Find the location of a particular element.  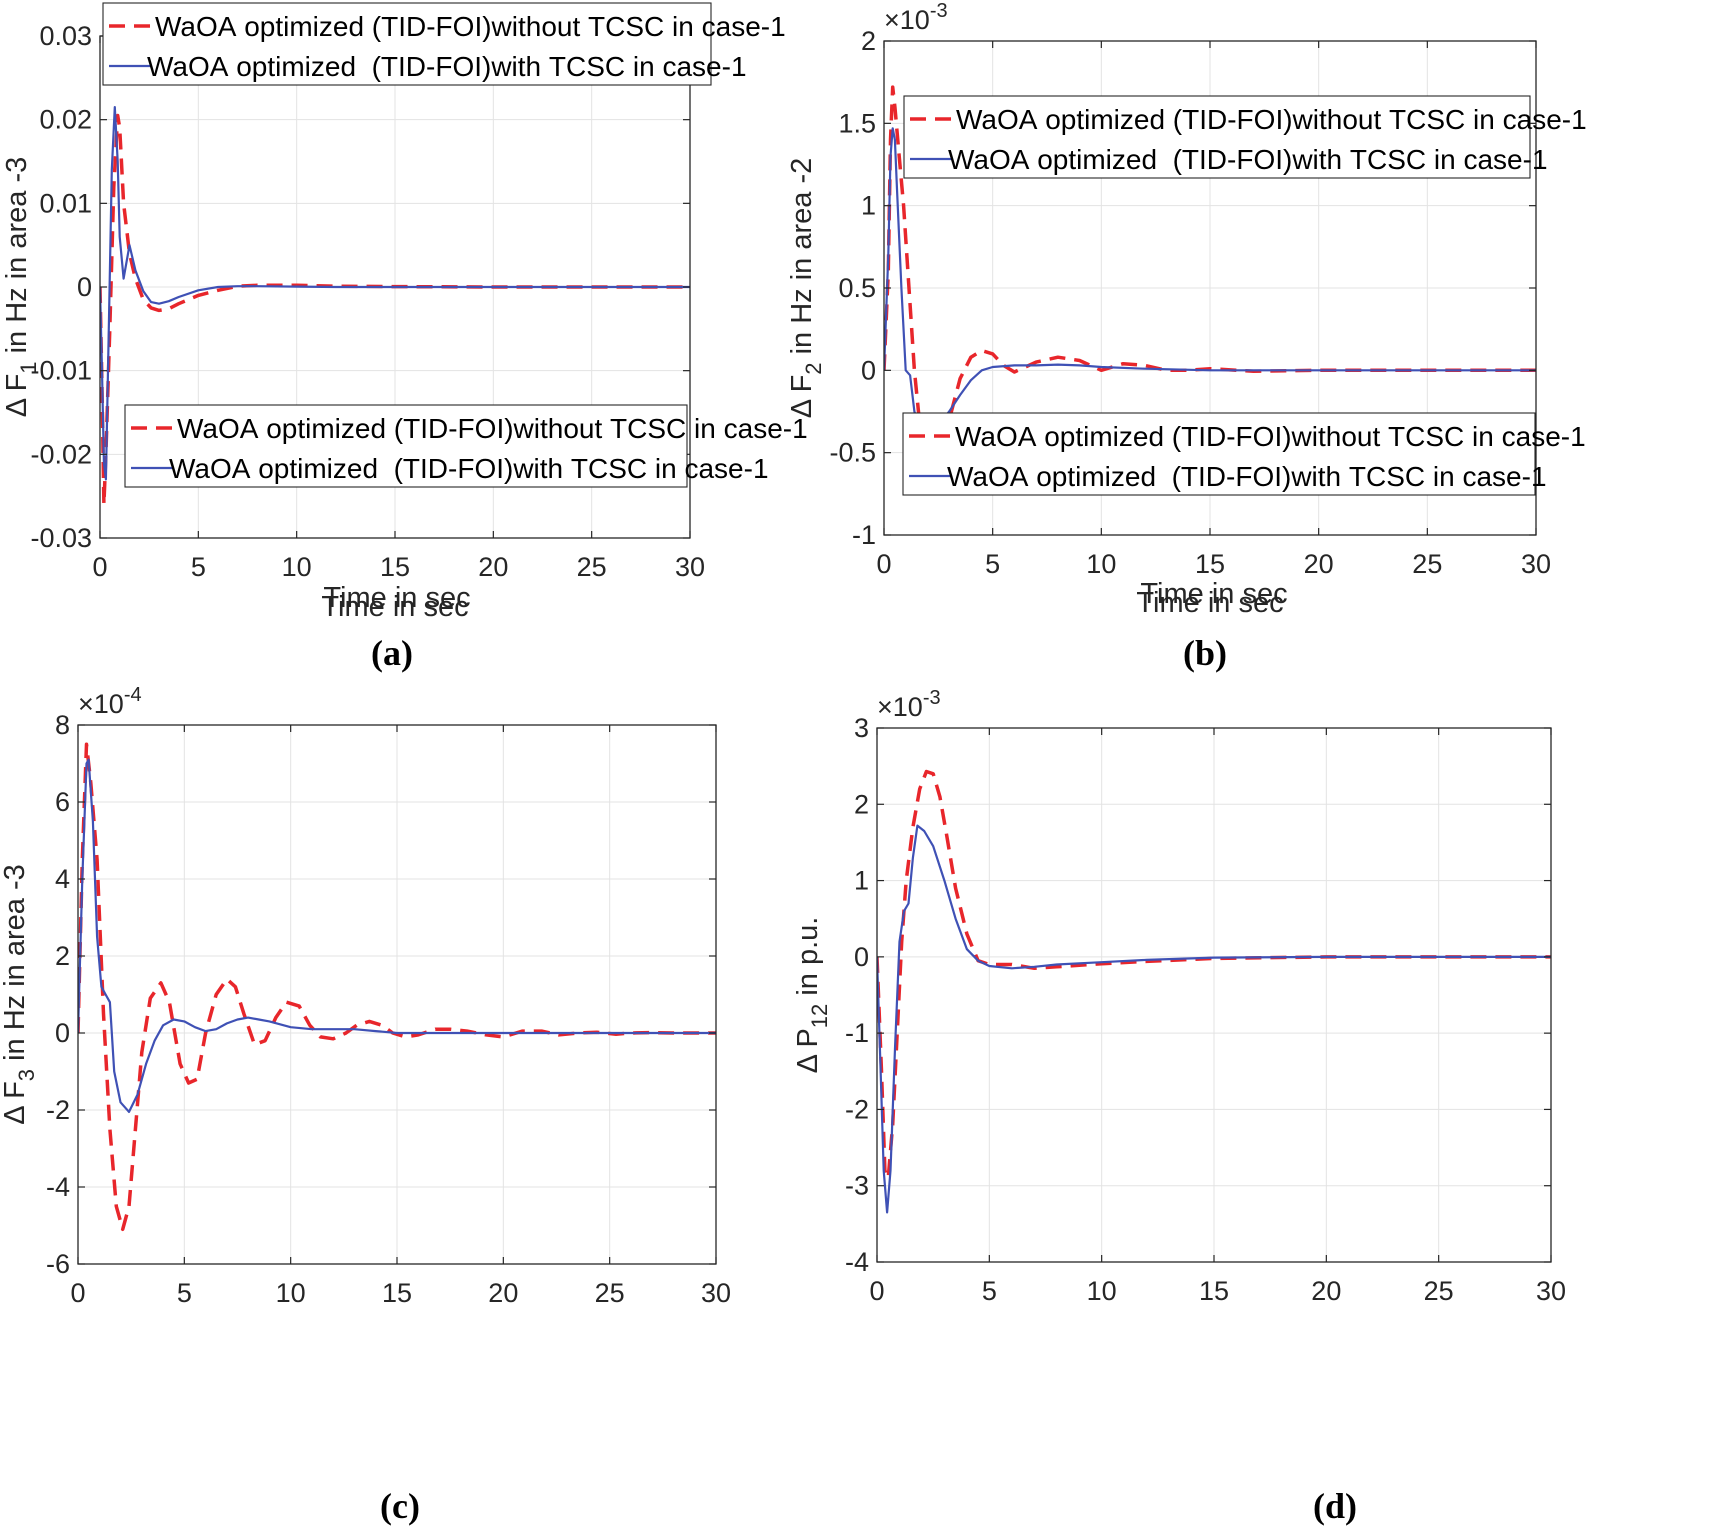

chart-b-xtick-label-0: 0 is located at coordinates (883, 564).